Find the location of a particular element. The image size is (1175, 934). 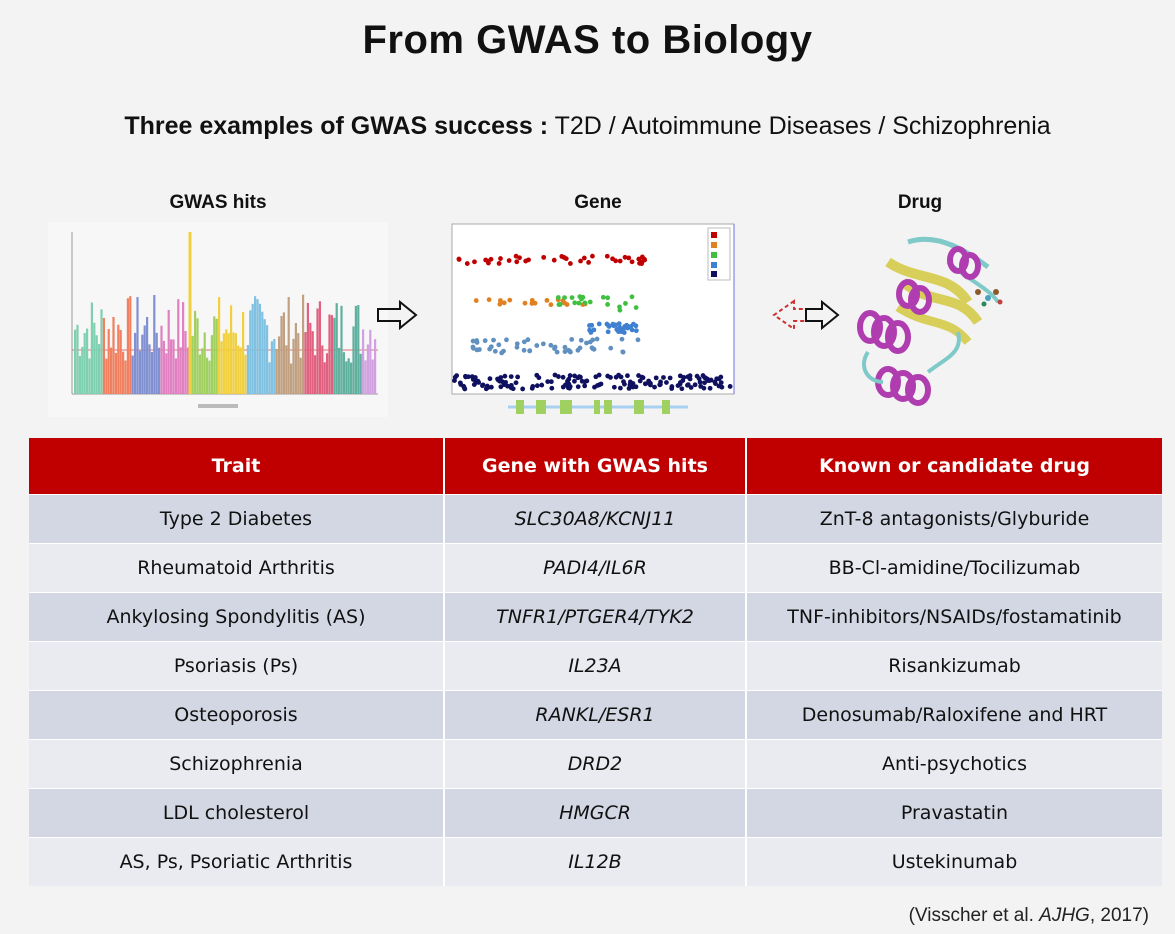

drug-cell: ZnT-8 antagonists/Glyburide is located at coordinates (954, 518).